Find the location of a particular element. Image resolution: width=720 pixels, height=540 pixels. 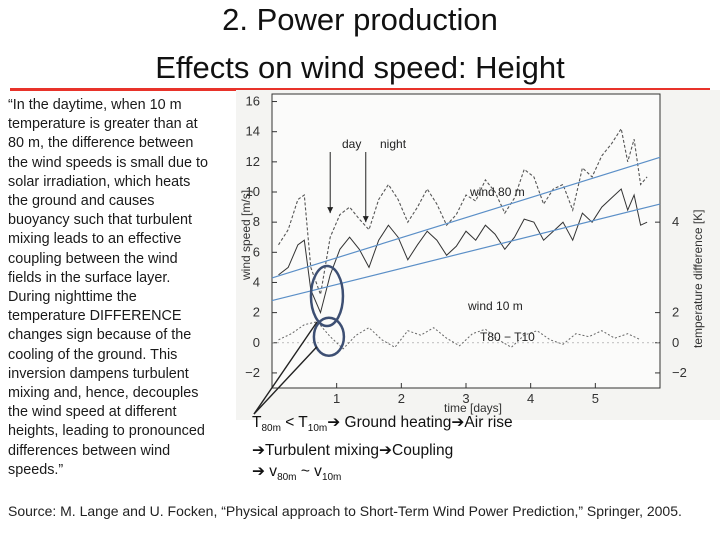

highlight-ellipse-wind is located at coordinates (327, 296).